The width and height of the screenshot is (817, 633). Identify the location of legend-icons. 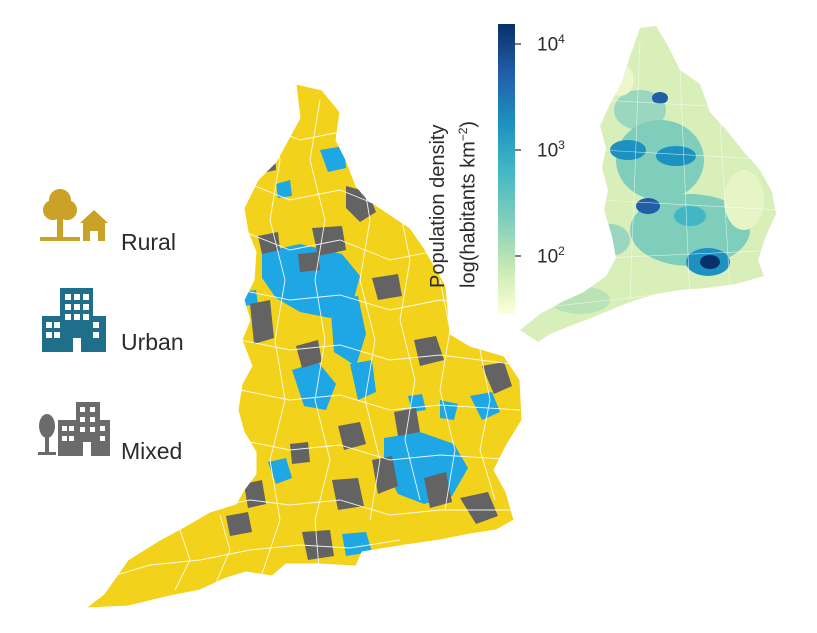
(74, 322).